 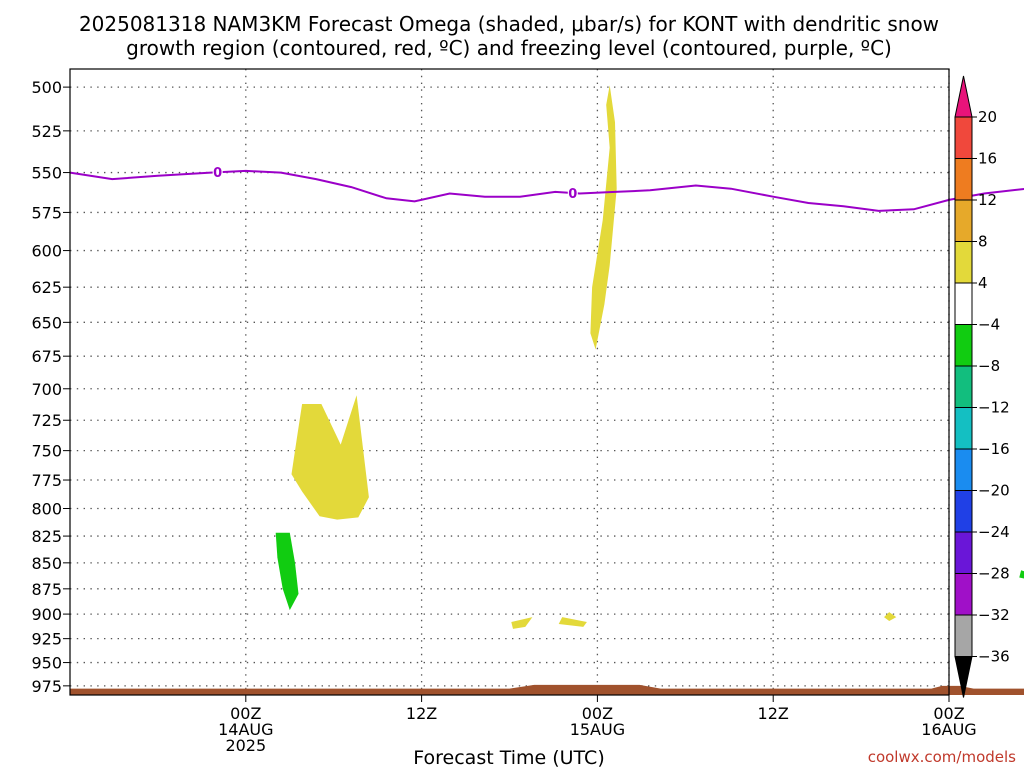 I want to click on colorbar-tick-label: 12, so click(x=987, y=200).